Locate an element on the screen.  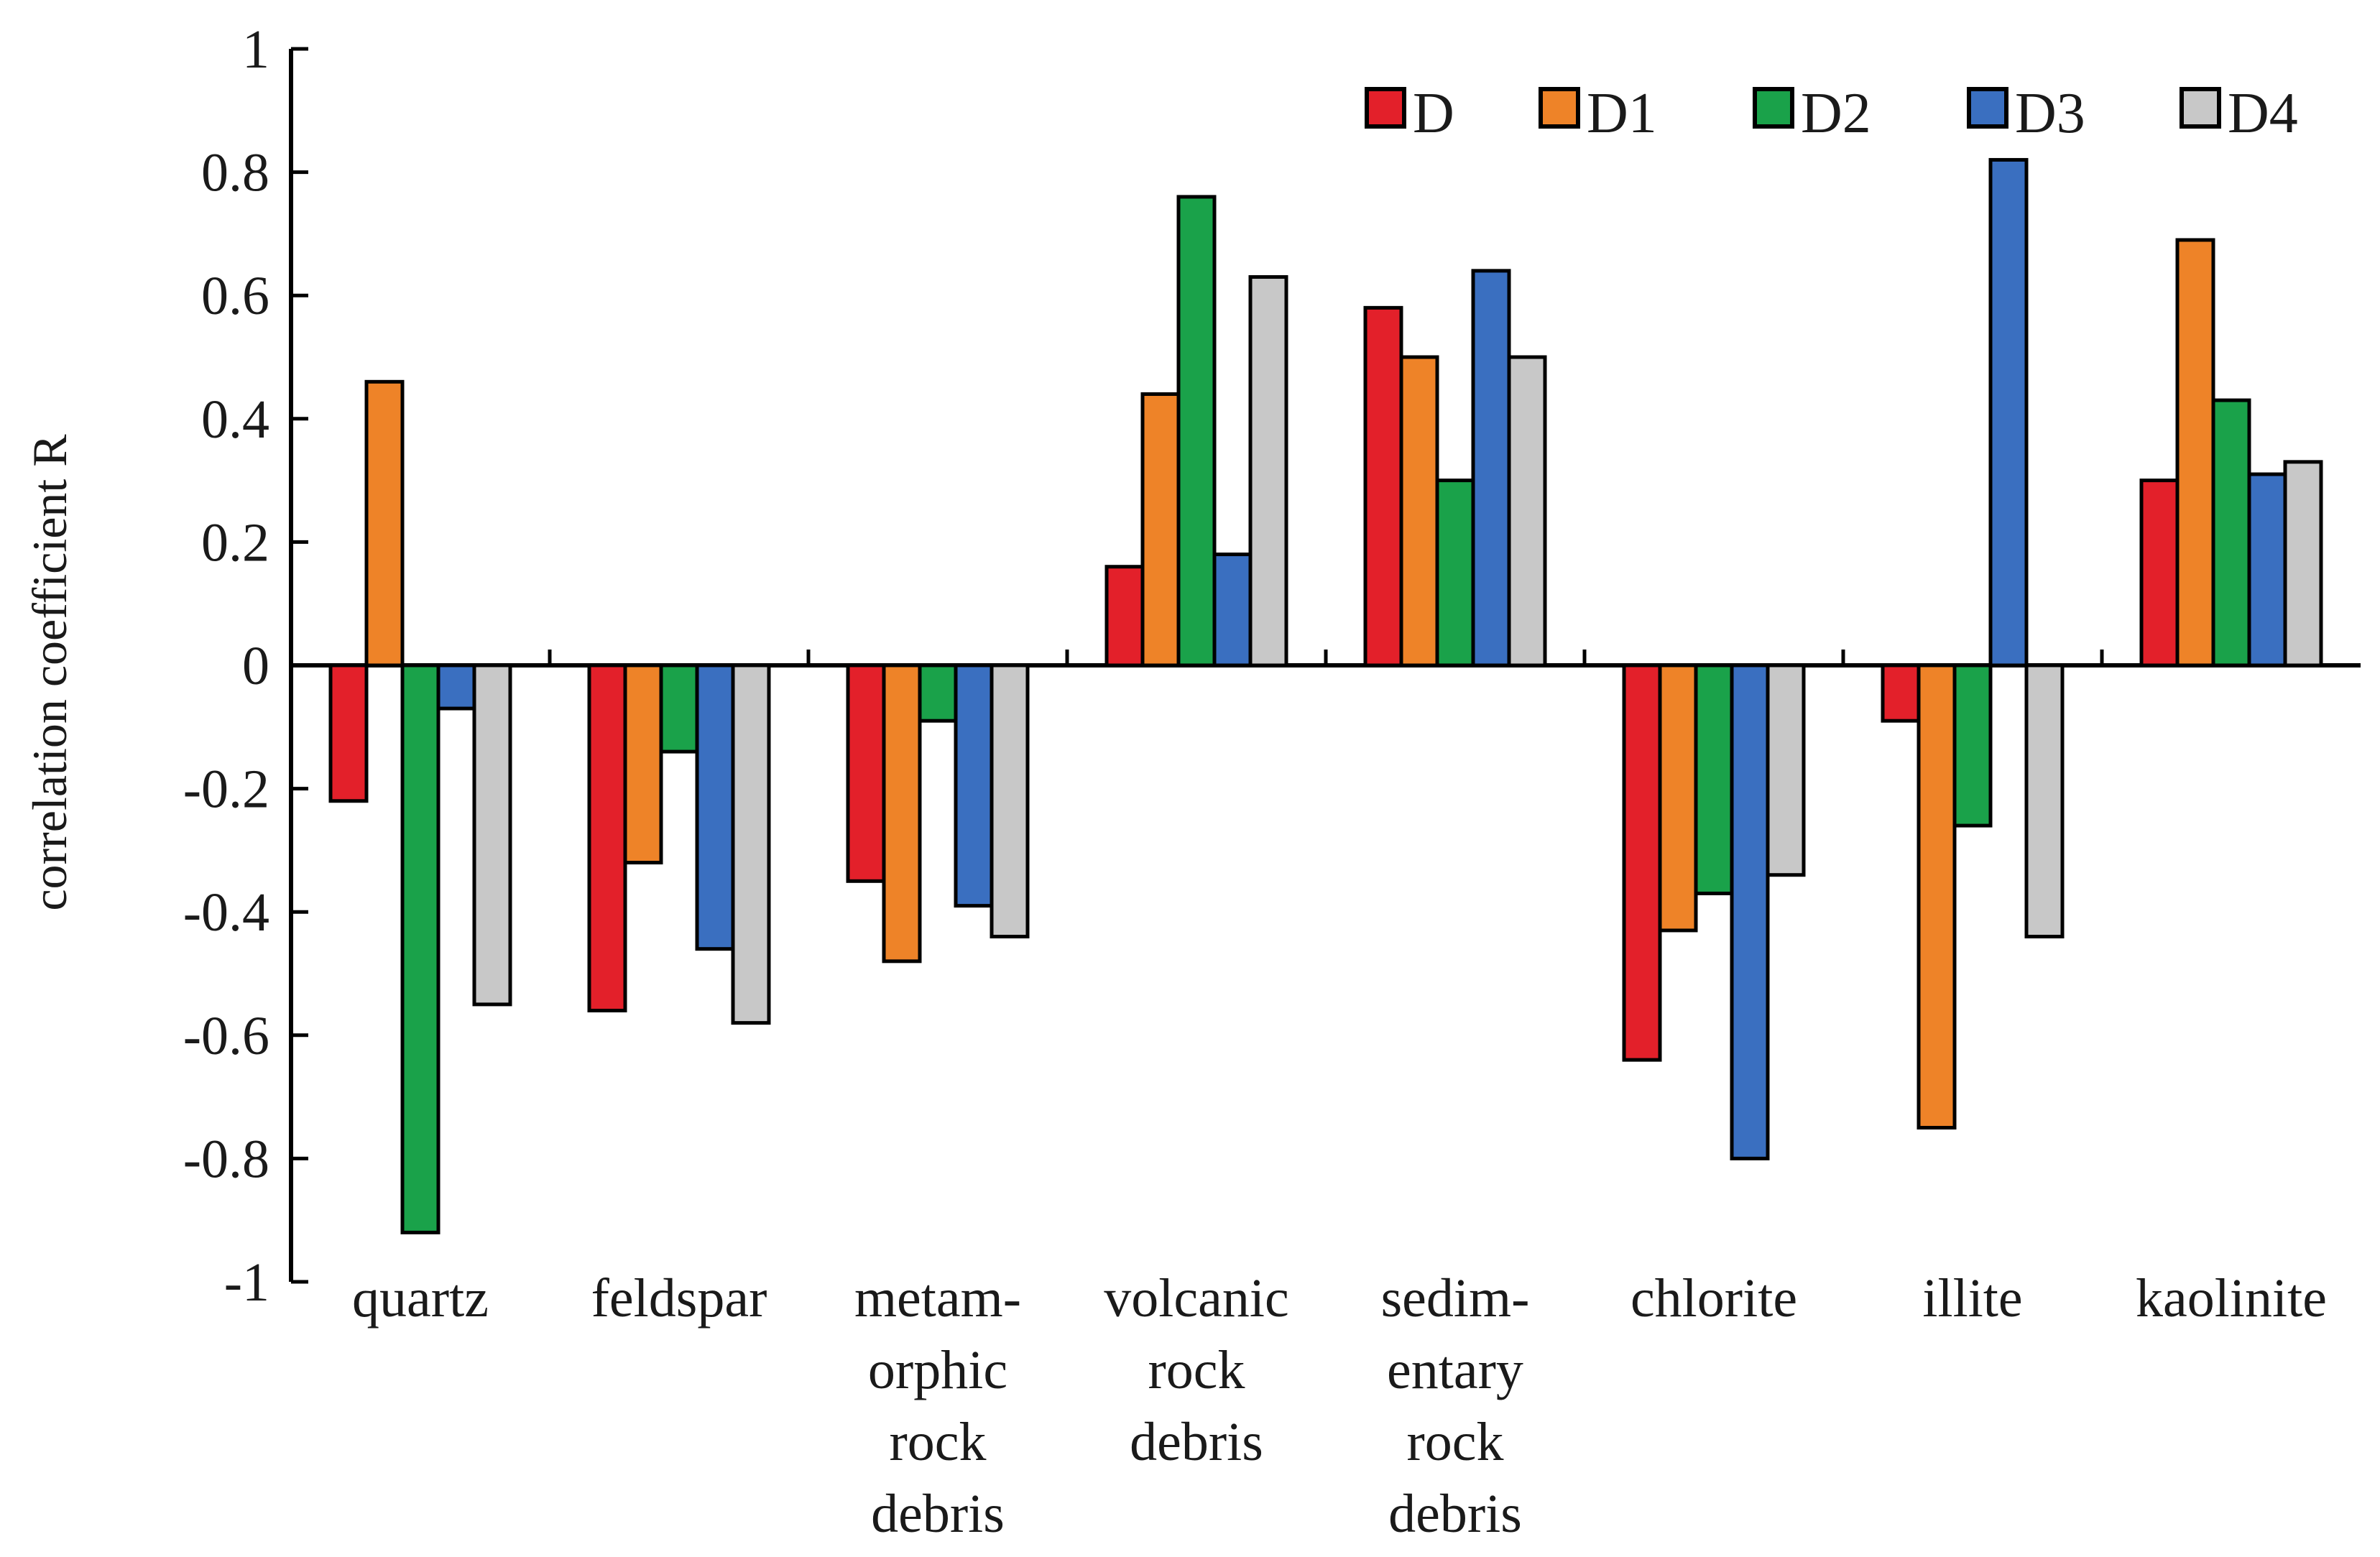
x-category-label: volcanic rock debris is located at coordinates (1196, 1370).